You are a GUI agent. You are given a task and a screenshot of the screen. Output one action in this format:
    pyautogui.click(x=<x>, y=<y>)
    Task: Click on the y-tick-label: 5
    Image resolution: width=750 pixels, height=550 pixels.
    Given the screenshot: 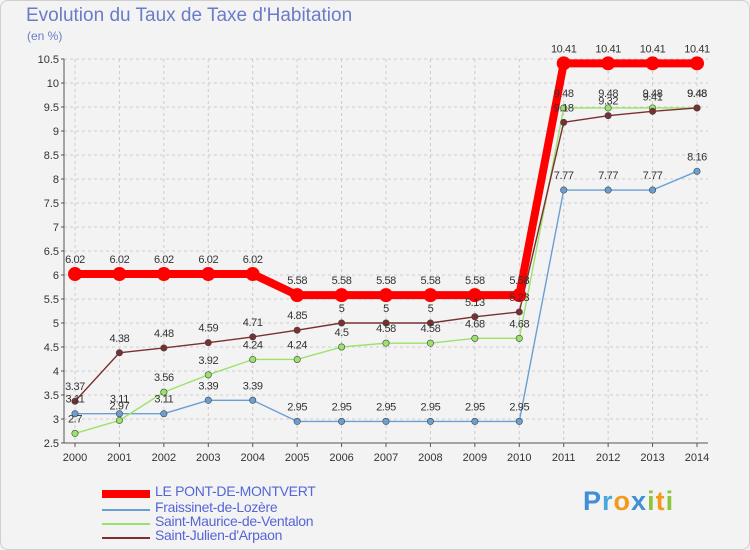 What is the action you would take?
    pyautogui.click(x=56, y=324)
    